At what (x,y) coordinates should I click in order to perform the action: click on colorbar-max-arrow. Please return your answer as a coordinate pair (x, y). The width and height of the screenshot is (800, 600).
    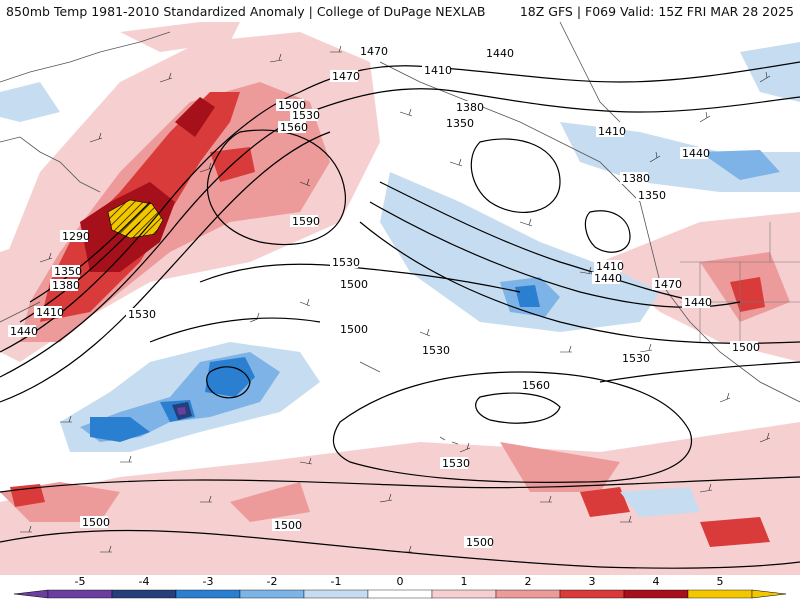
    Looking at the image, I should click on (769, 594).